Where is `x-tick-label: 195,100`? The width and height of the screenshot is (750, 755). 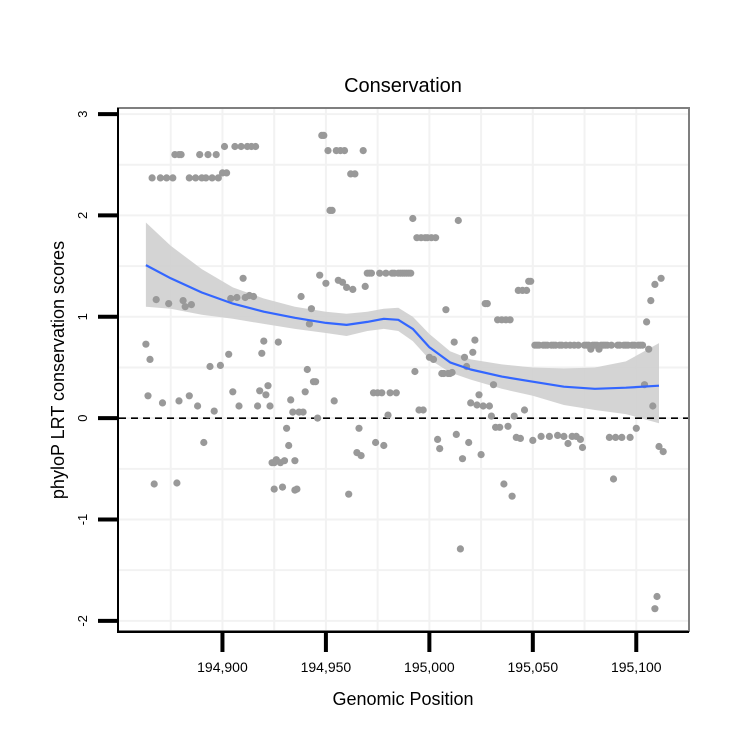
x-tick-label: 195,100 is located at coordinates (636, 667).